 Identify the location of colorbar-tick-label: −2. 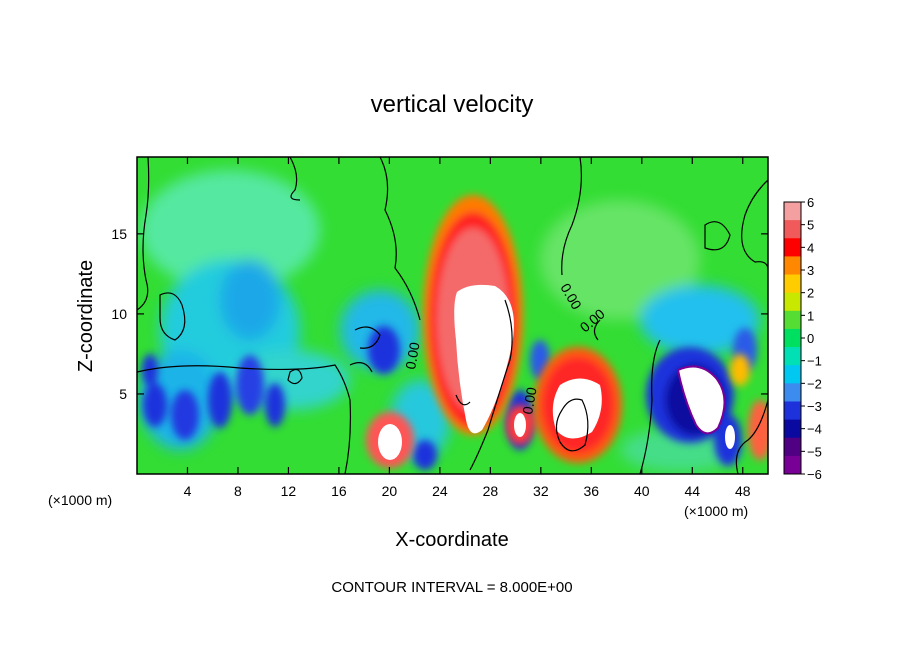
(814, 383).